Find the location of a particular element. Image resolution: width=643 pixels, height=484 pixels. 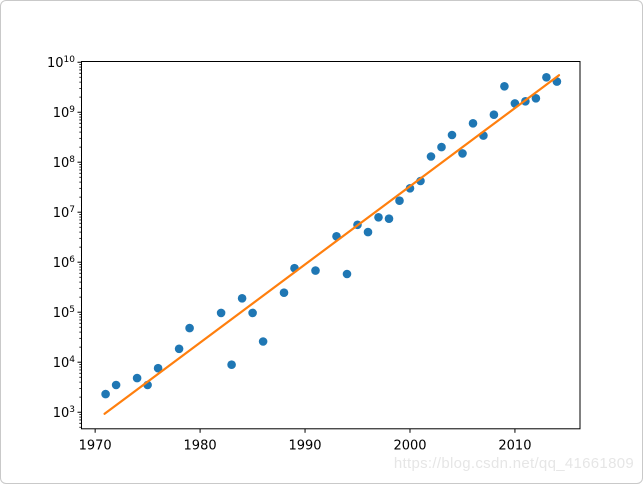

y-tick-label: 10³ is located at coordinates (64, 413).